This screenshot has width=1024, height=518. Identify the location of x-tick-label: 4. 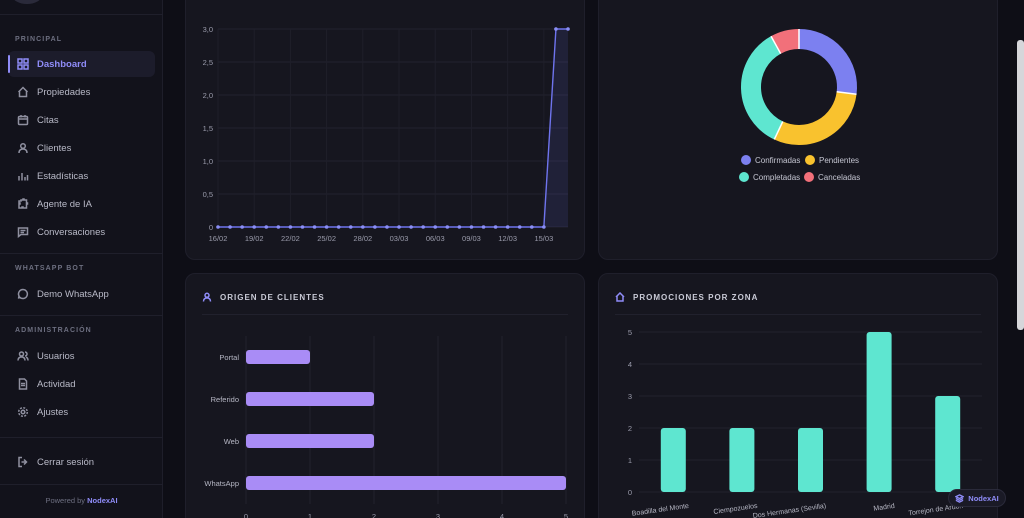
(502, 515).